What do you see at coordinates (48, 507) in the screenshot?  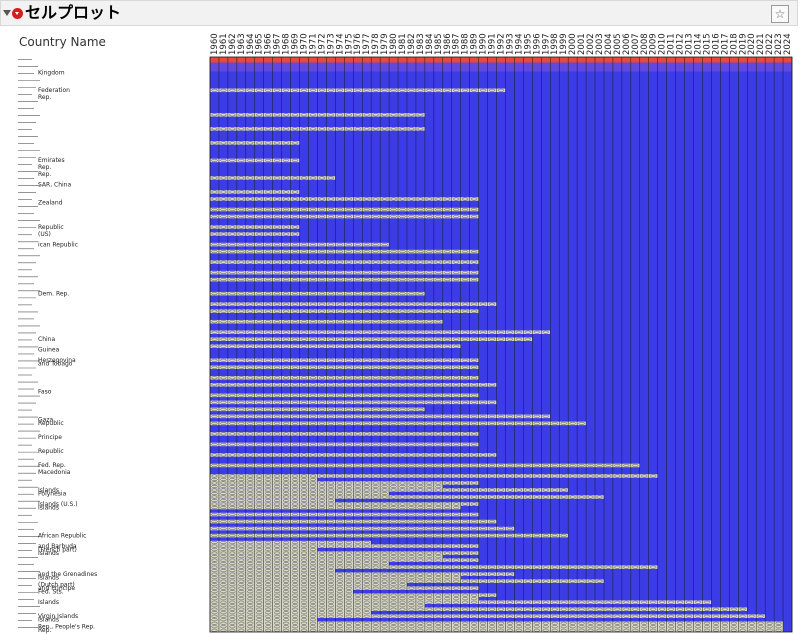 I see `row-label: Islands` at bounding box center [48, 507].